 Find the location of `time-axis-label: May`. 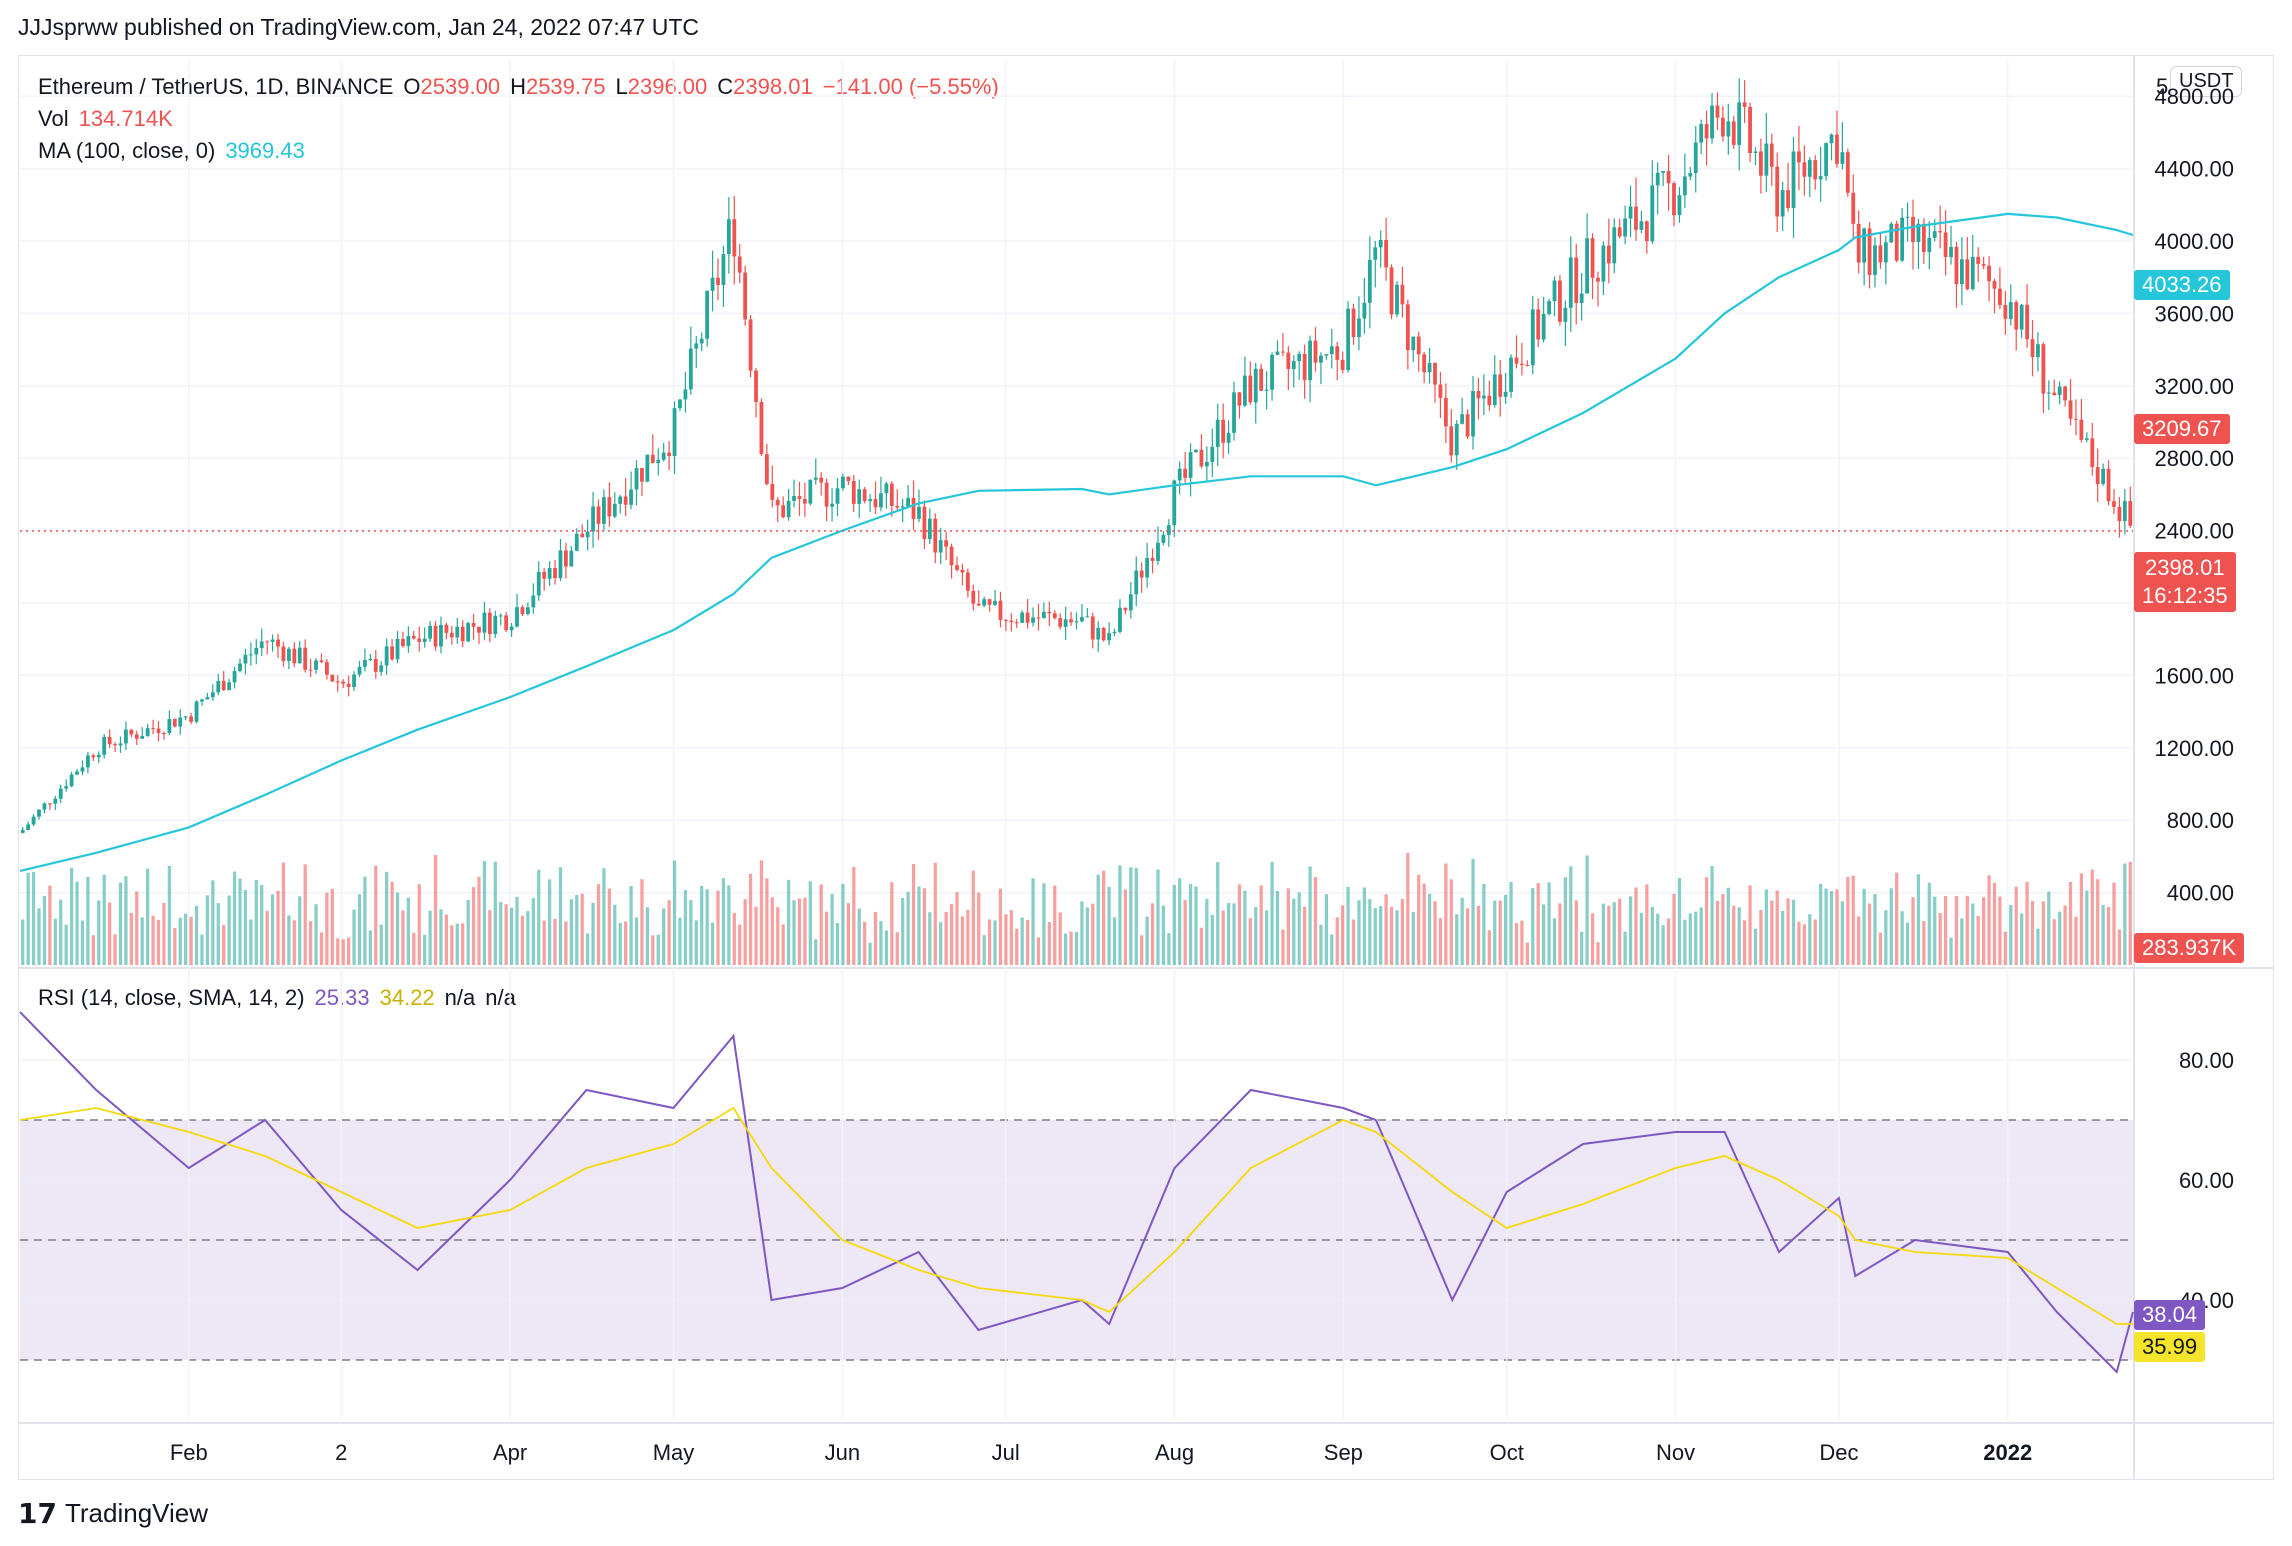

time-axis-label: May is located at coordinates (674, 1452).